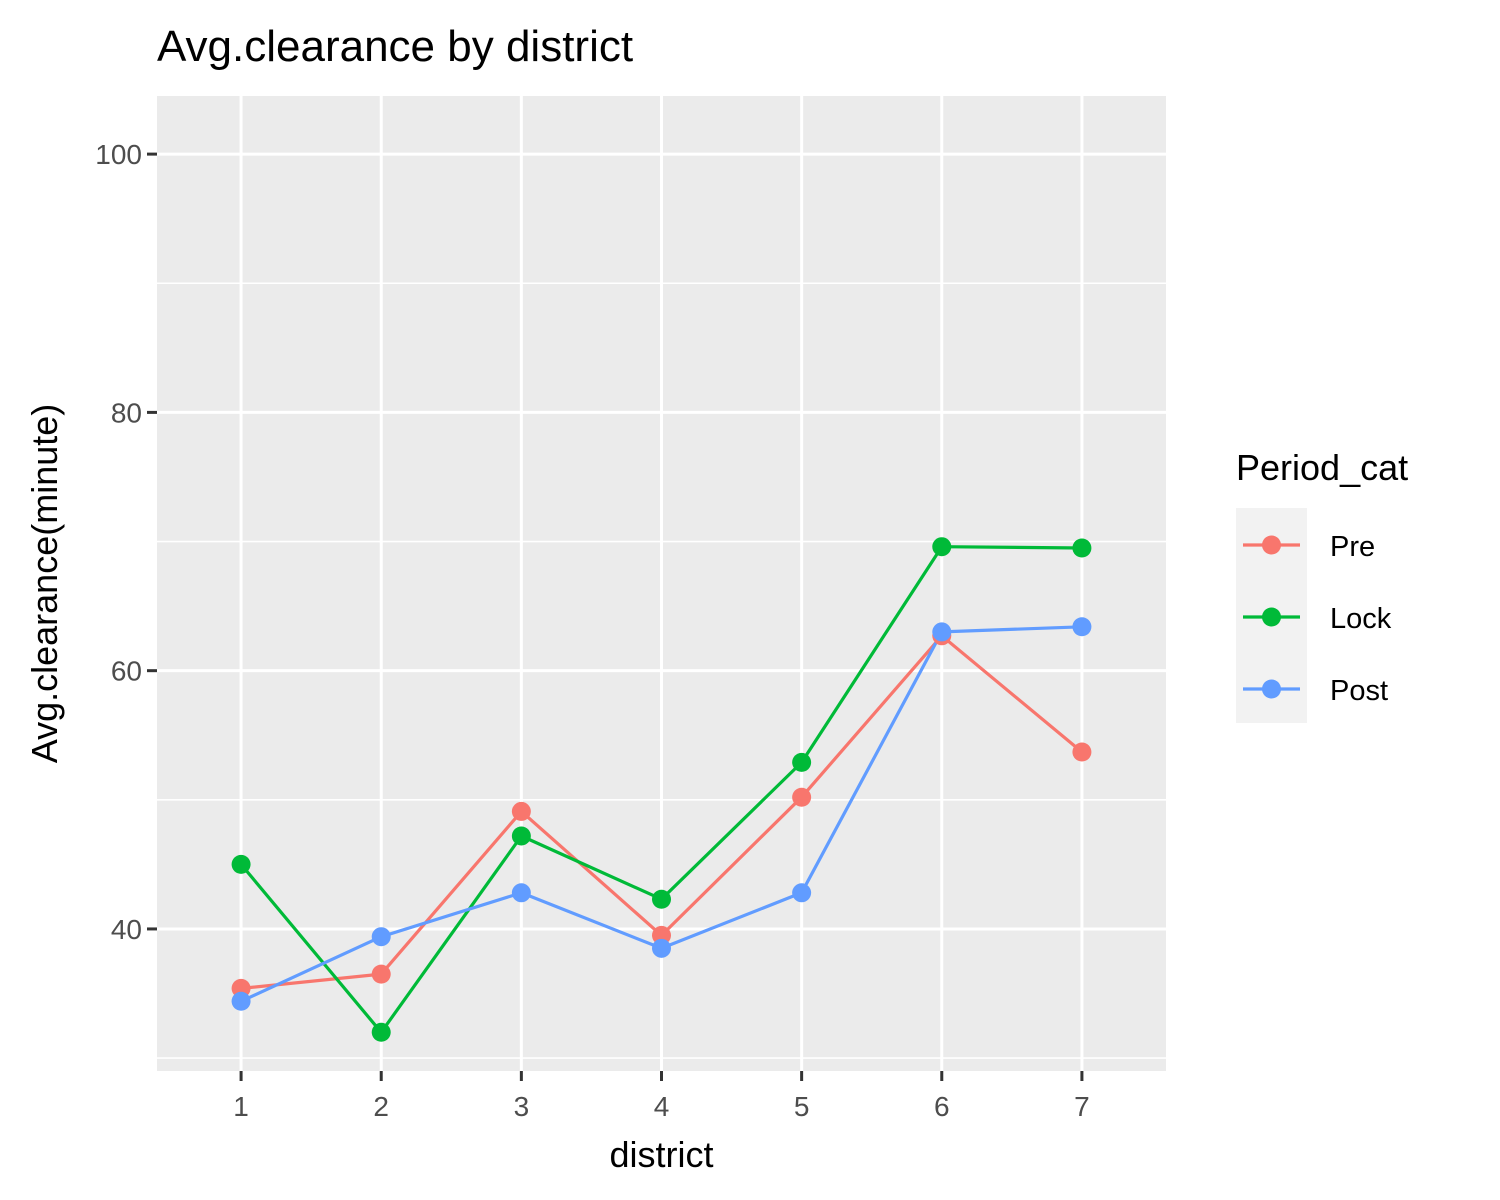 This screenshot has width=1500, height=1200. I want to click on x-tick-label: 6, so click(942, 1106).